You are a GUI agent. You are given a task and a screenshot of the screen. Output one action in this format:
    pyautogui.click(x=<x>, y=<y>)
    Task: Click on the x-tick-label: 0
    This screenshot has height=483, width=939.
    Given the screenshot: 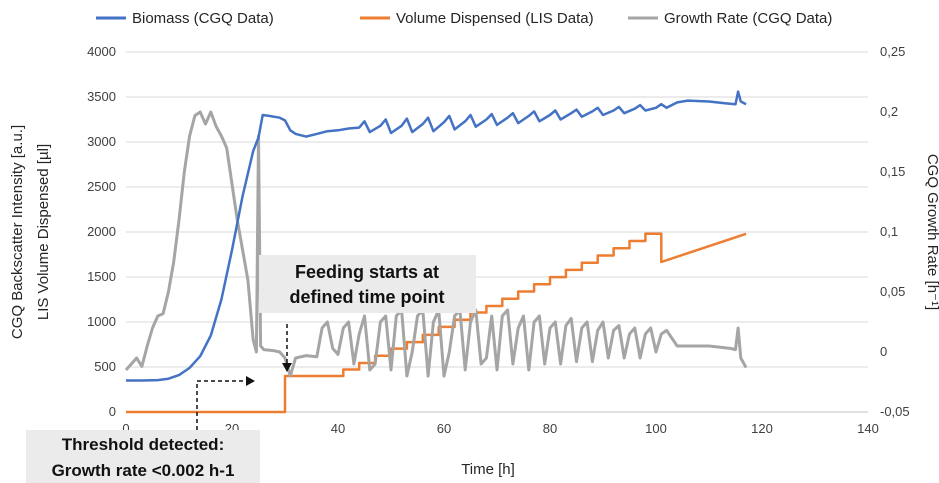 What is the action you would take?
    pyautogui.click(x=125, y=428)
    